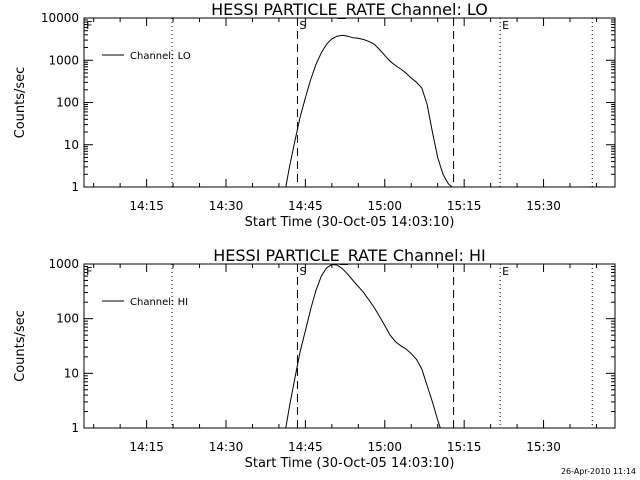 This screenshot has width=640, height=480. I want to click on legend-label: Channel: LO, so click(160, 56).